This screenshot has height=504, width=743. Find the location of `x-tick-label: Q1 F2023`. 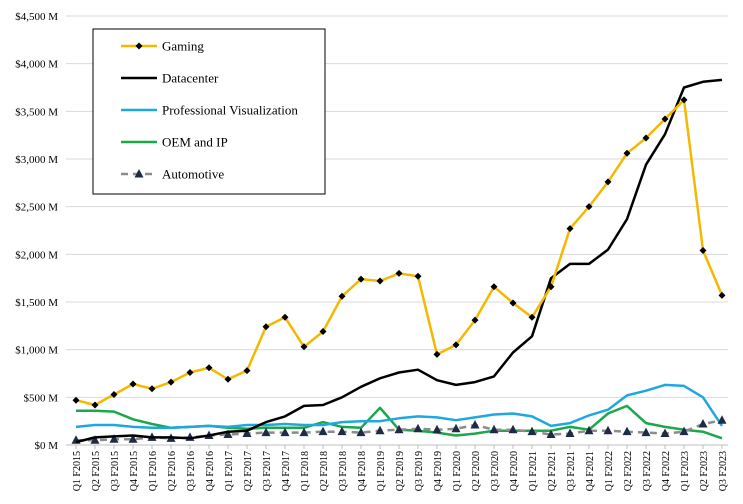

x-tick-label: Q1 F2023 is located at coordinates (685, 471).